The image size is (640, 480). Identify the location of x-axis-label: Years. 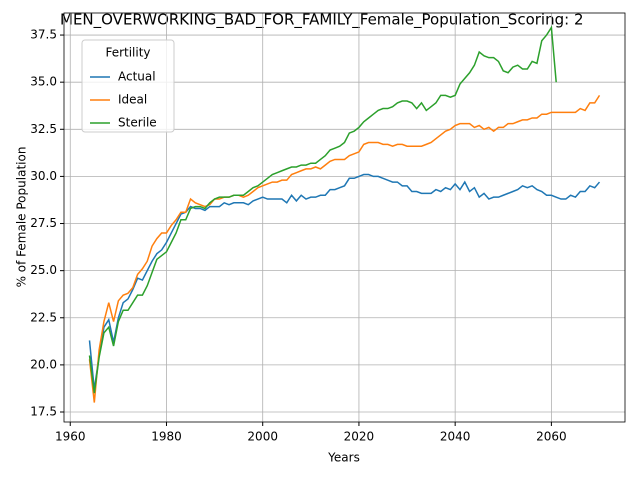
(343, 458).